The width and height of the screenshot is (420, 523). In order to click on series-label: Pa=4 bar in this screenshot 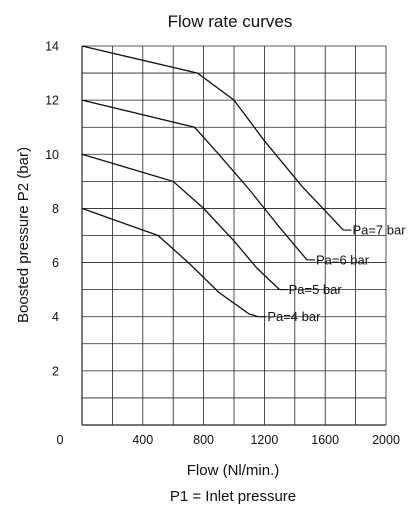, I will do `click(294, 316)`.